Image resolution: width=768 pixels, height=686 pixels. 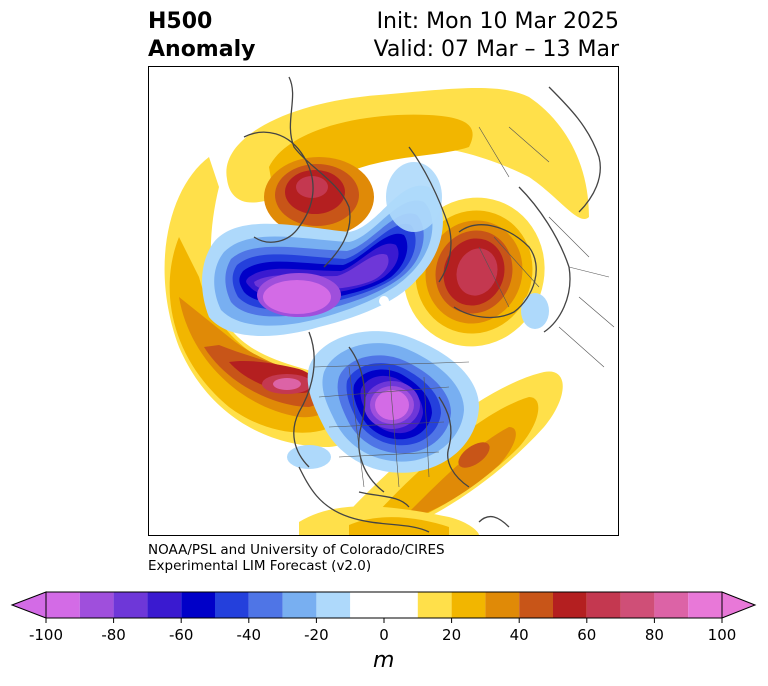 What do you see at coordinates (322, 261) in the screenshot?
I see `anomaly-negative-siberia` at bounding box center [322, 261].